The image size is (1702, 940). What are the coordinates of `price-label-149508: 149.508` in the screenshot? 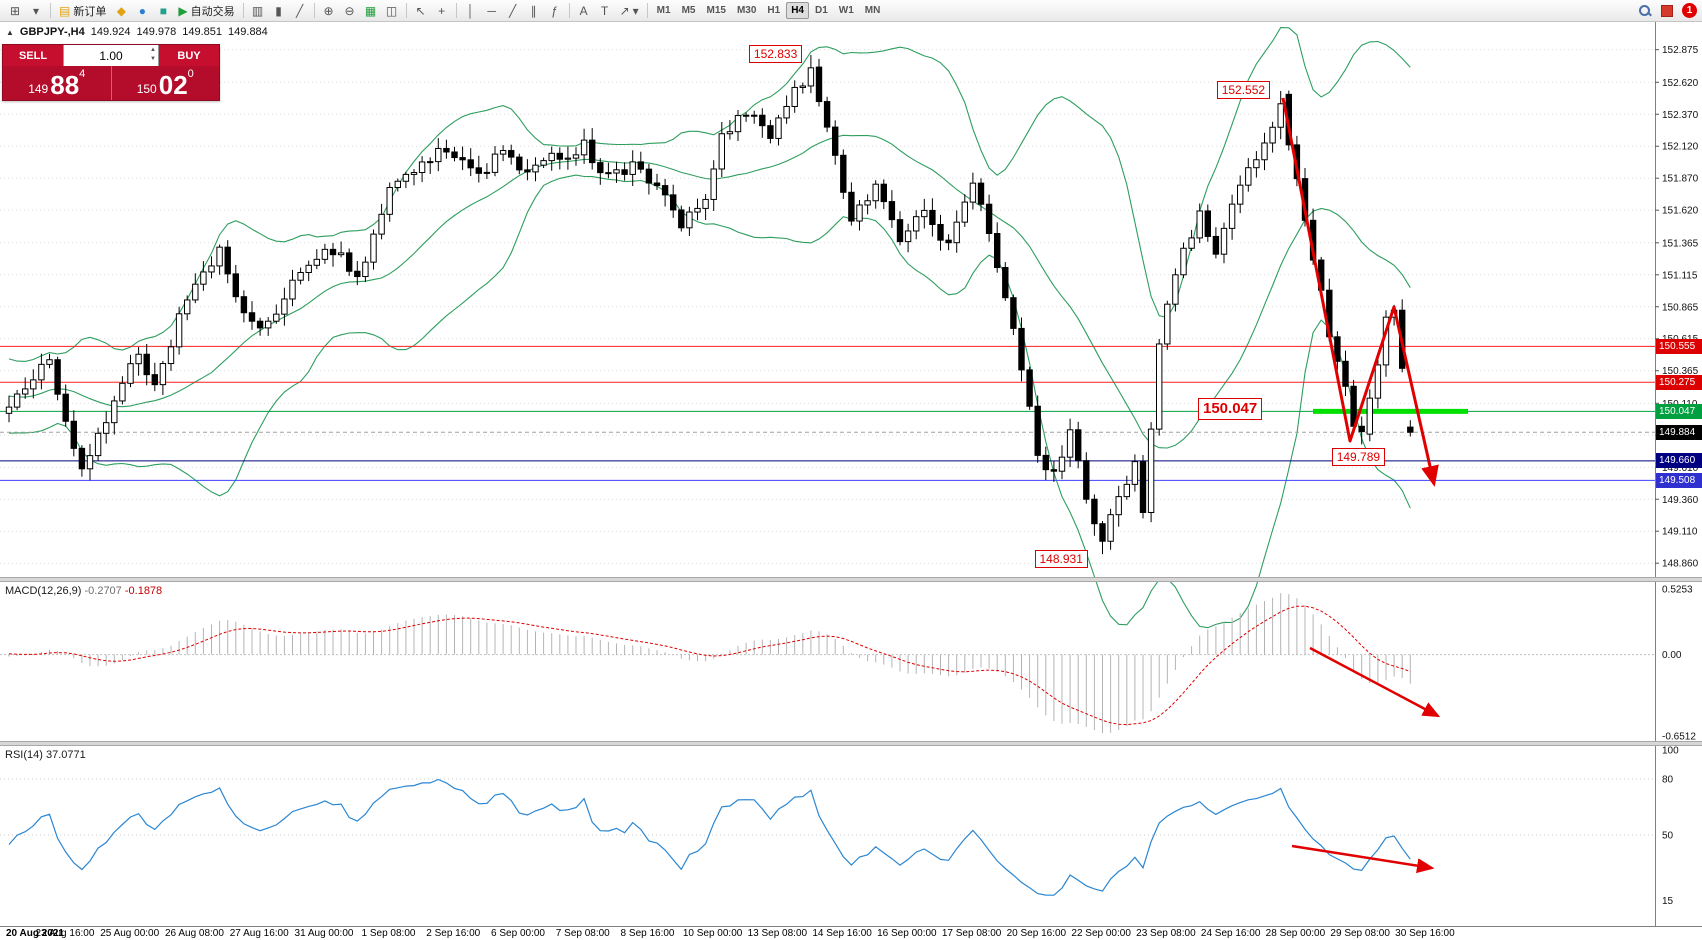 It's located at (1679, 480).